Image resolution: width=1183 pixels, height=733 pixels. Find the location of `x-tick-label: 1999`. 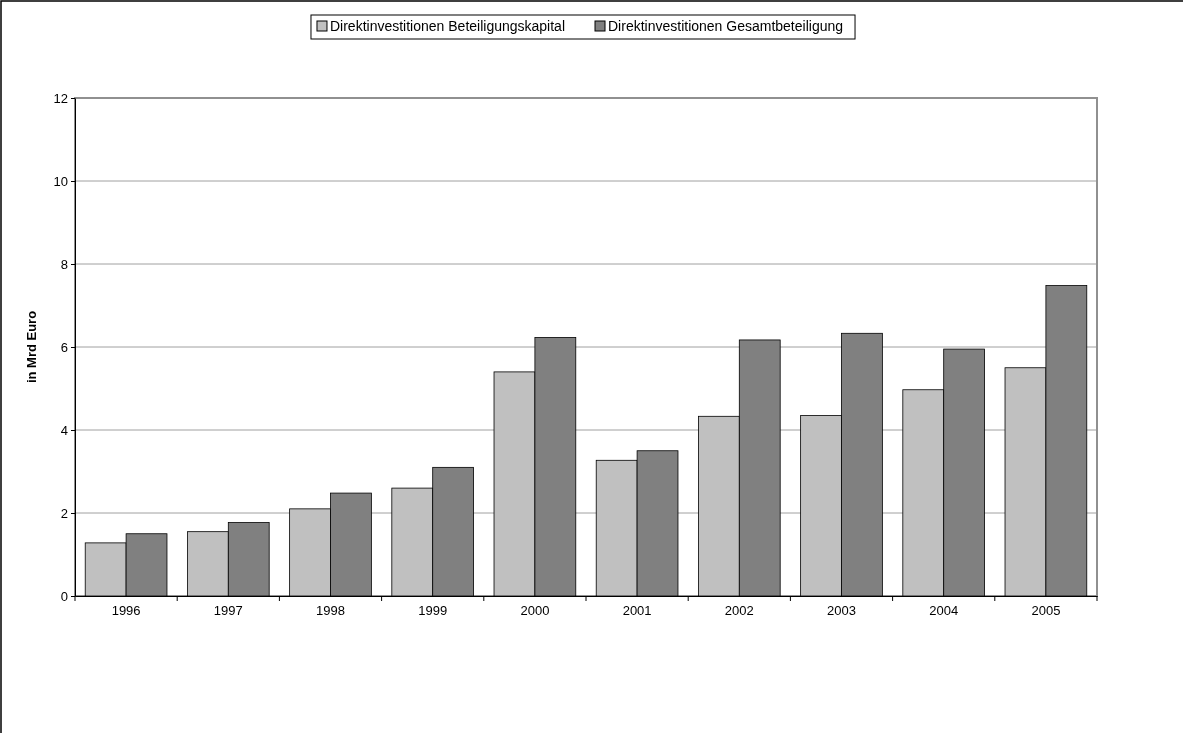

x-tick-label: 1999 is located at coordinates (433, 610).